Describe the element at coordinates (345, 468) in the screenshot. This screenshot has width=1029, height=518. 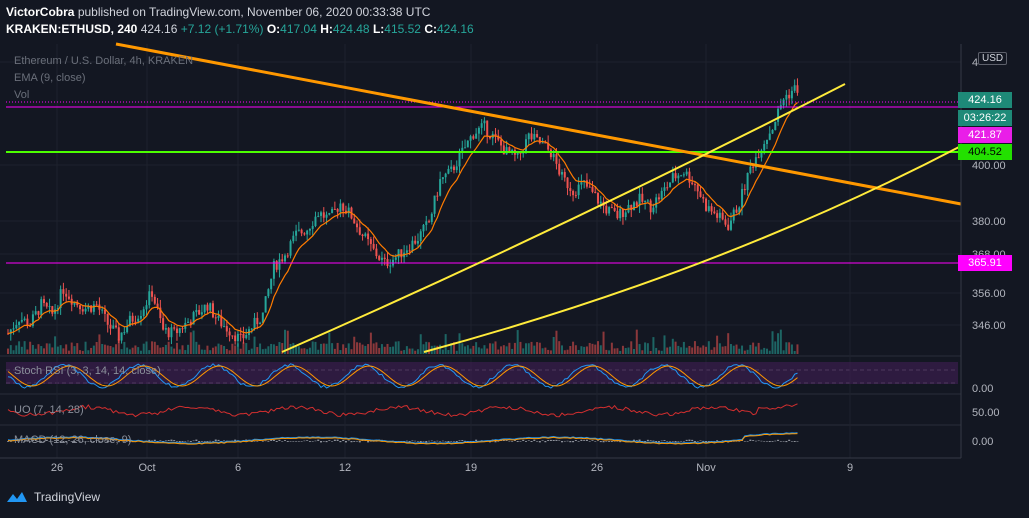
I see `time-tick-label: 12` at that location.